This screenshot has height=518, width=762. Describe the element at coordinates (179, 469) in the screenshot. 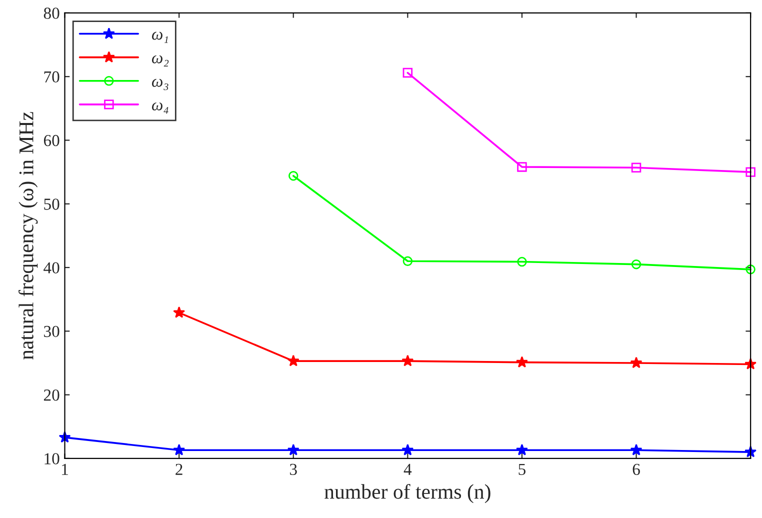

I see `x-tick-label: 2` at that location.